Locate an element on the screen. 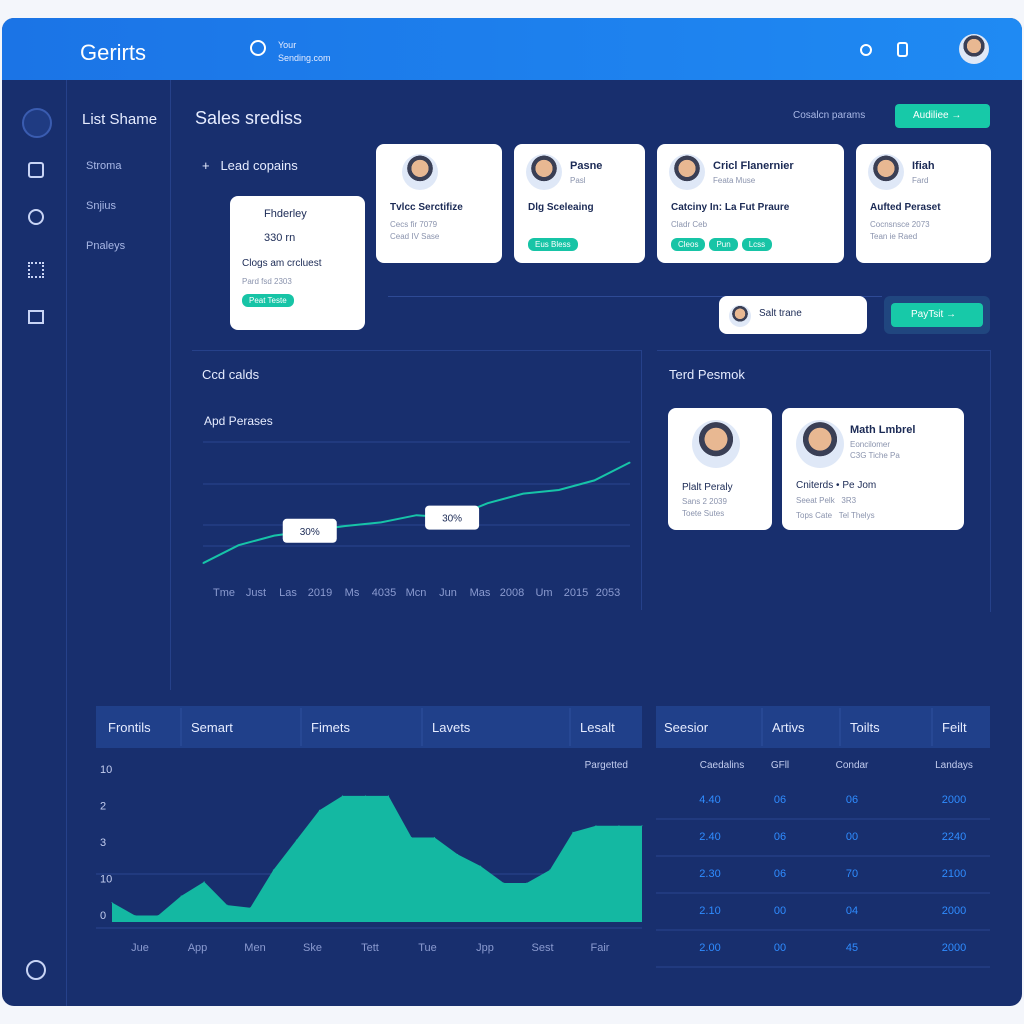 The image size is (1024, 1024). y-tick-label: 2 is located at coordinates (103, 807).